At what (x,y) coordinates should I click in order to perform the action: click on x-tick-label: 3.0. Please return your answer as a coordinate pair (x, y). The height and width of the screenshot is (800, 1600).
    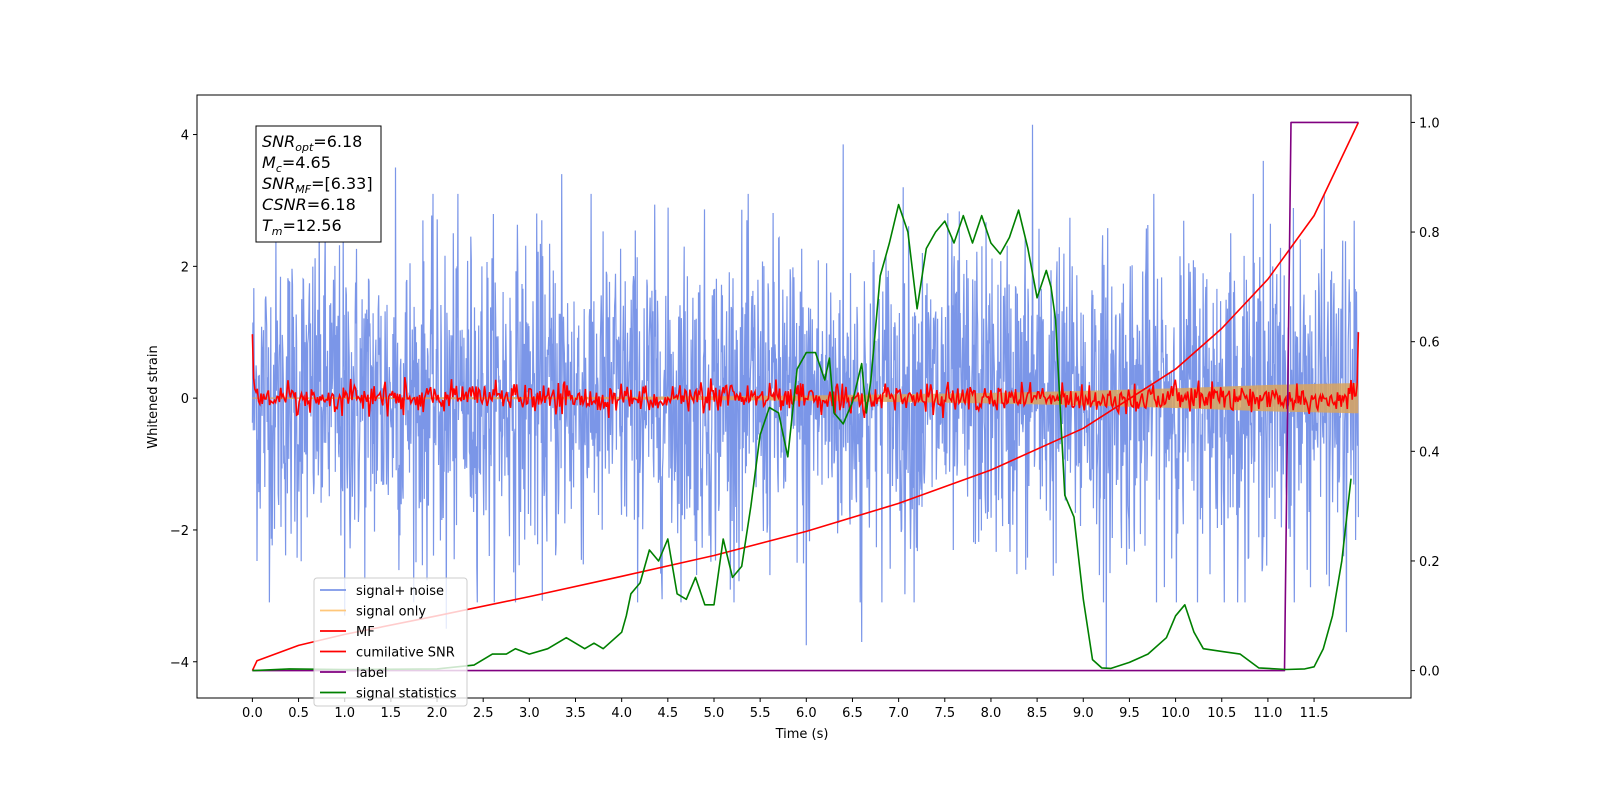
    Looking at the image, I should click on (529, 713).